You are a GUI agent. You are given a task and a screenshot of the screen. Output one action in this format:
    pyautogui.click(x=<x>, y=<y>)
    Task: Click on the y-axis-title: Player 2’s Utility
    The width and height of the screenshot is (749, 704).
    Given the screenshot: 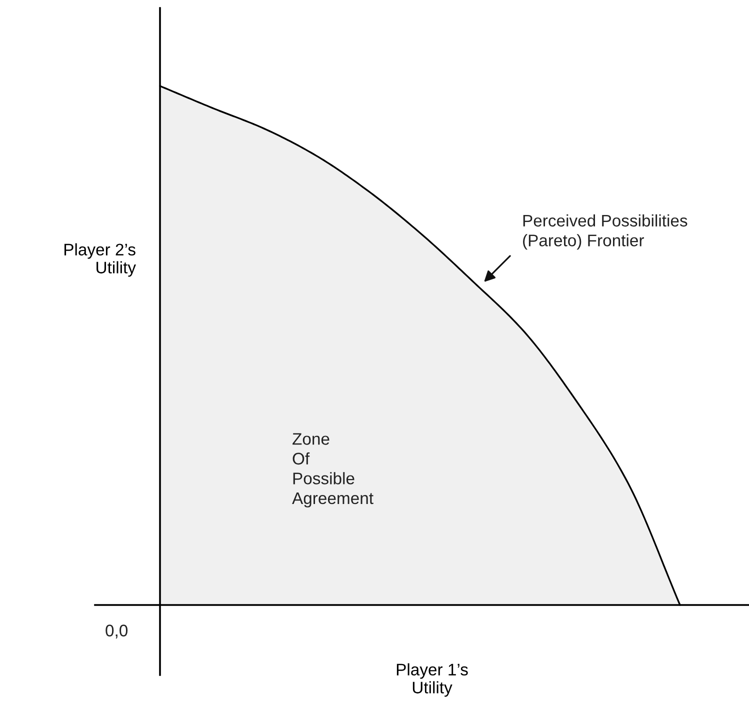 What is the action you would take?
    pyautogui.click(x=100, y=260)
    